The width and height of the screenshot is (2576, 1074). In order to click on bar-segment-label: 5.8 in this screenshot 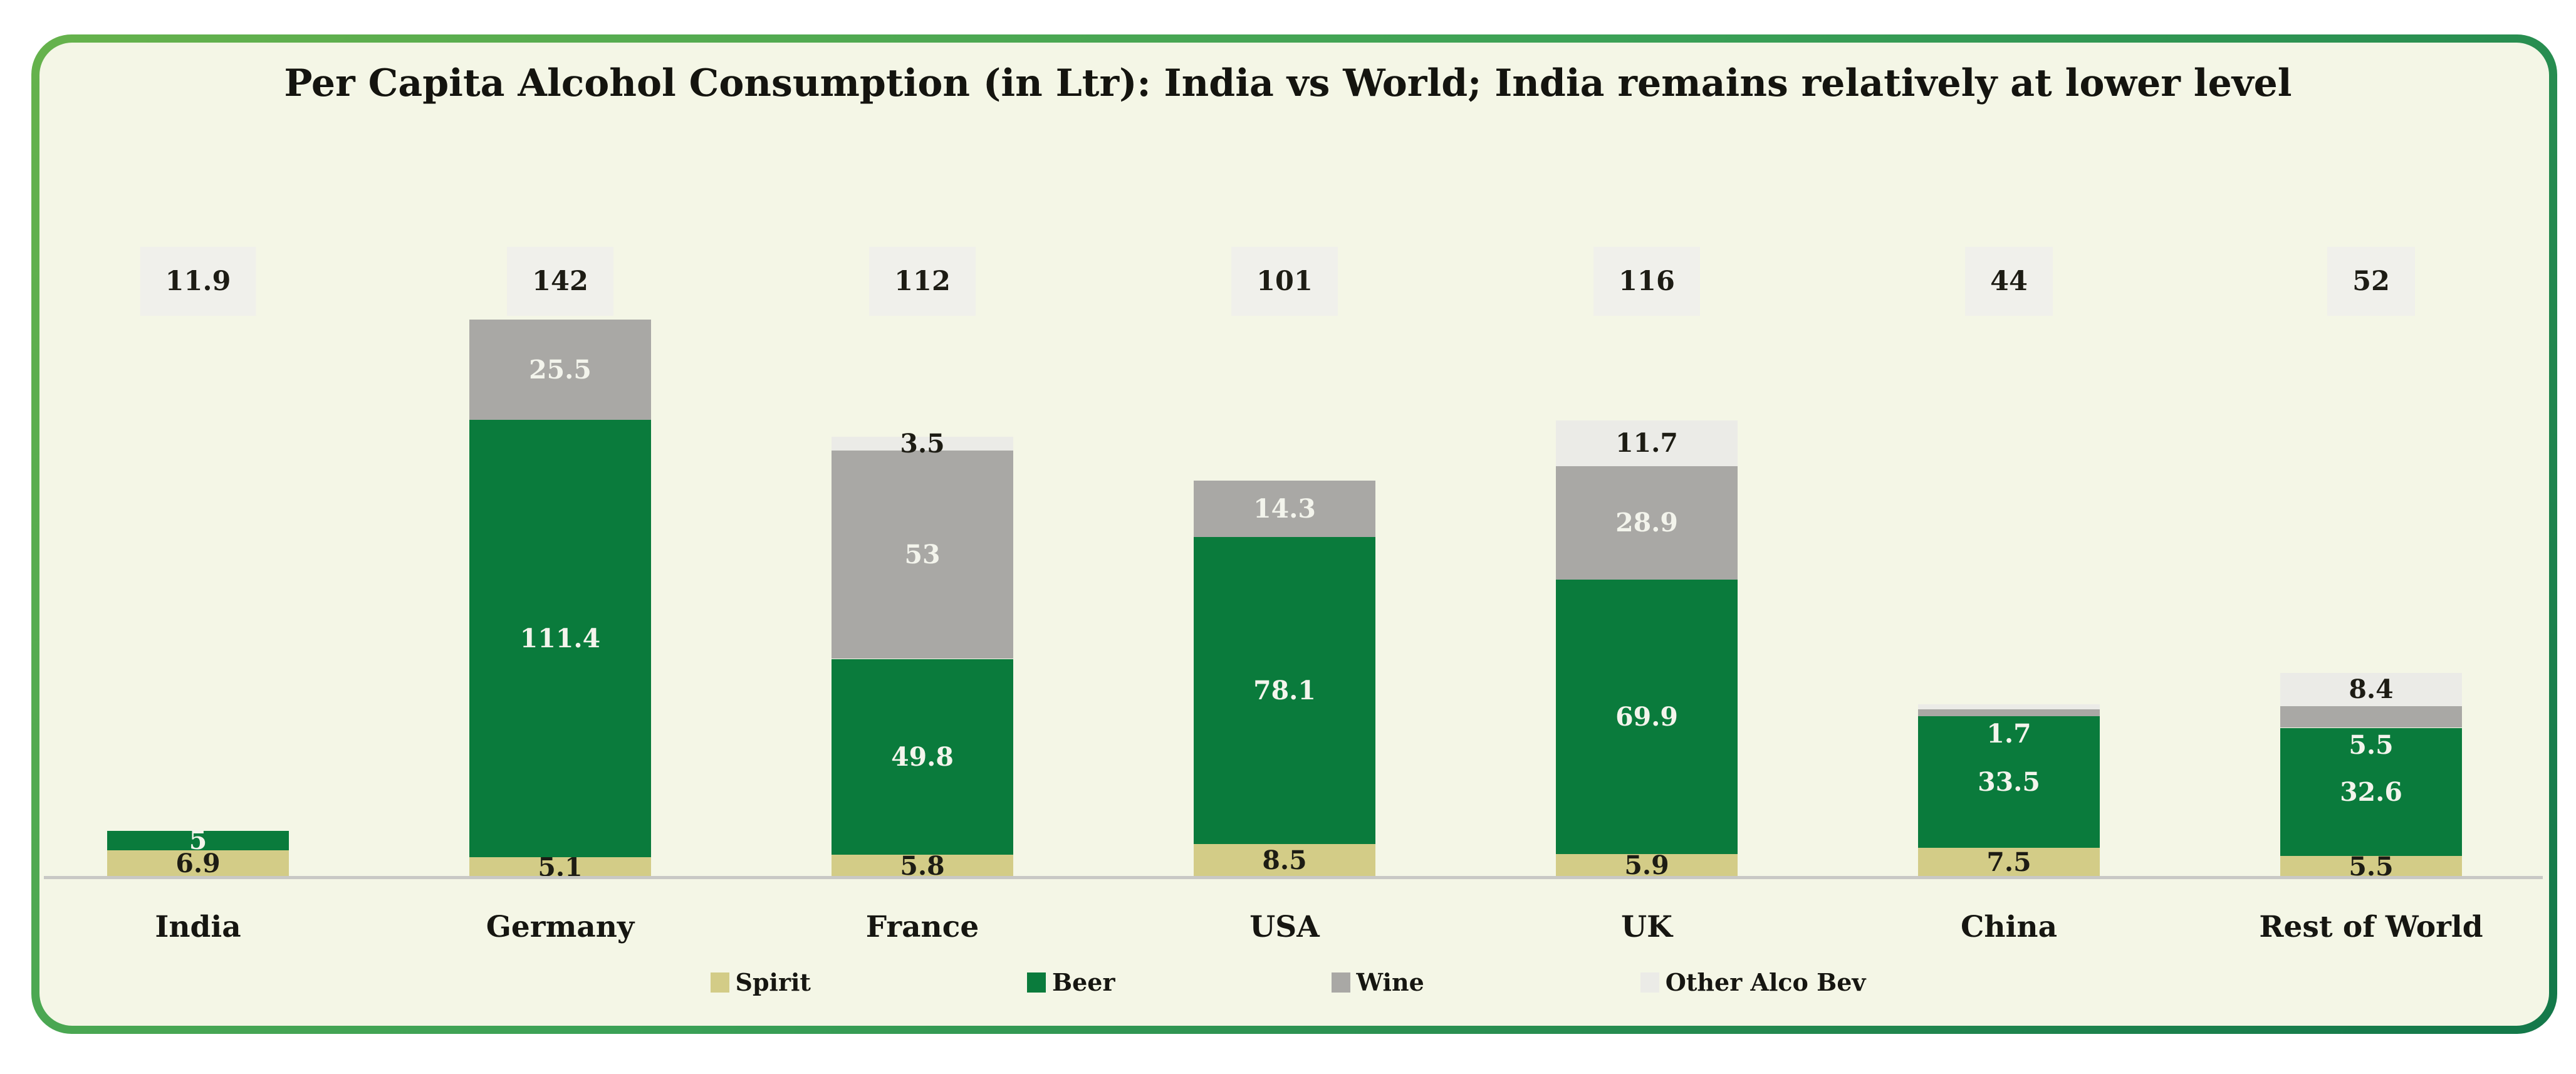, I will do `click(922, 865)`.